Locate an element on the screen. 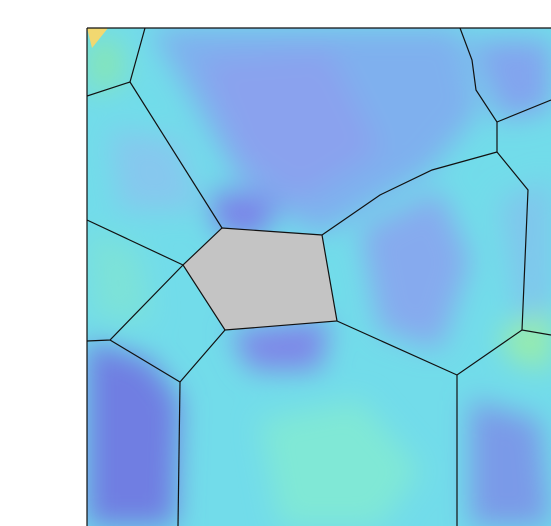  excluded-grain is located at coordinates (260, 279).